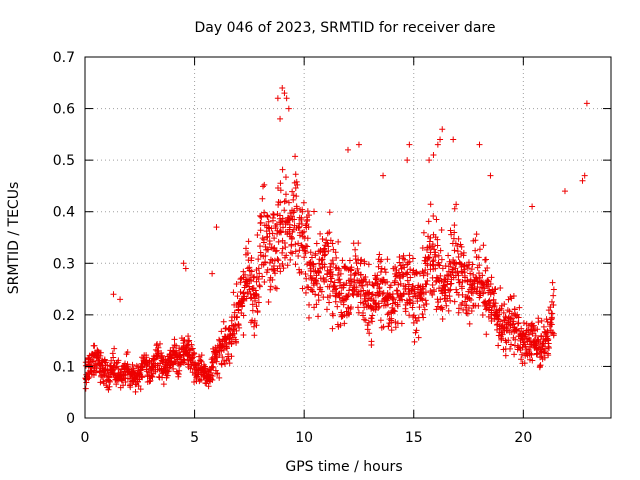 The height and width of the screenshot is (480, 640). What do you see at coordinates (64, 58) in the screenshot?
I see `y-tick-label: 0.7` at bounding box center [64, 58].